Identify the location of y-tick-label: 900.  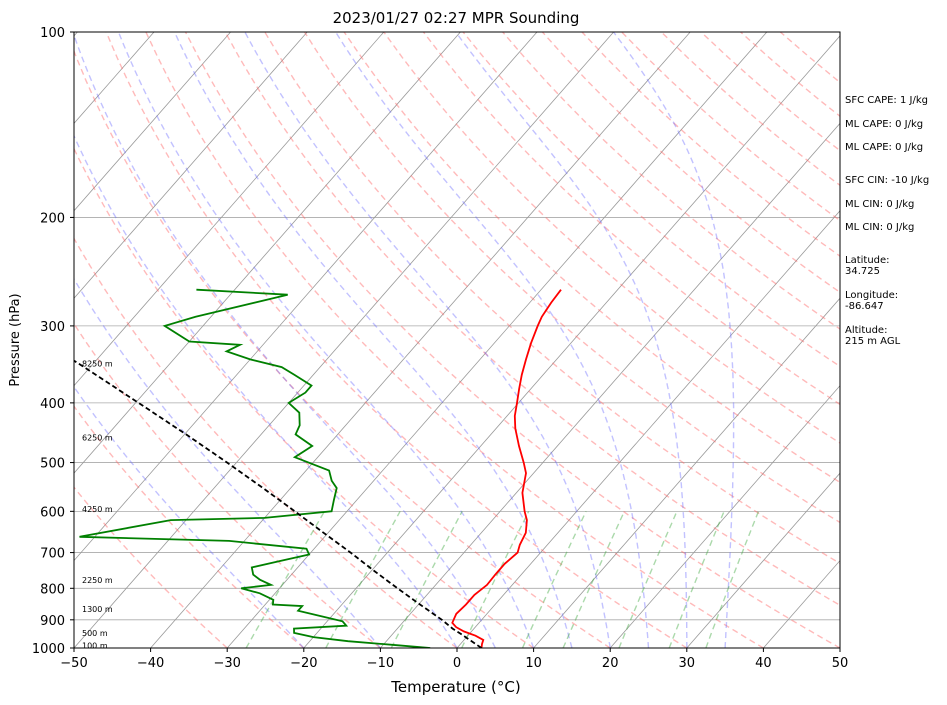
(52, 621).